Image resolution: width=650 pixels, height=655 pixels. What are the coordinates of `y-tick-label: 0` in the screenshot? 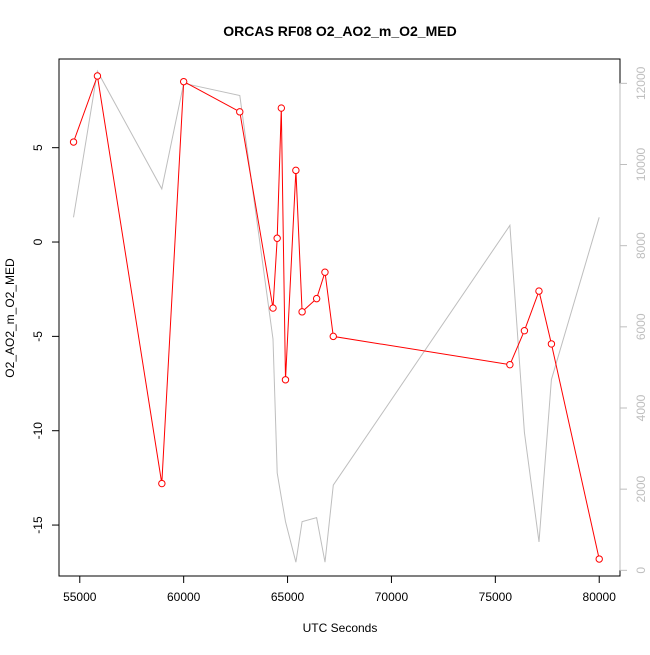 It's located at (38, 241).